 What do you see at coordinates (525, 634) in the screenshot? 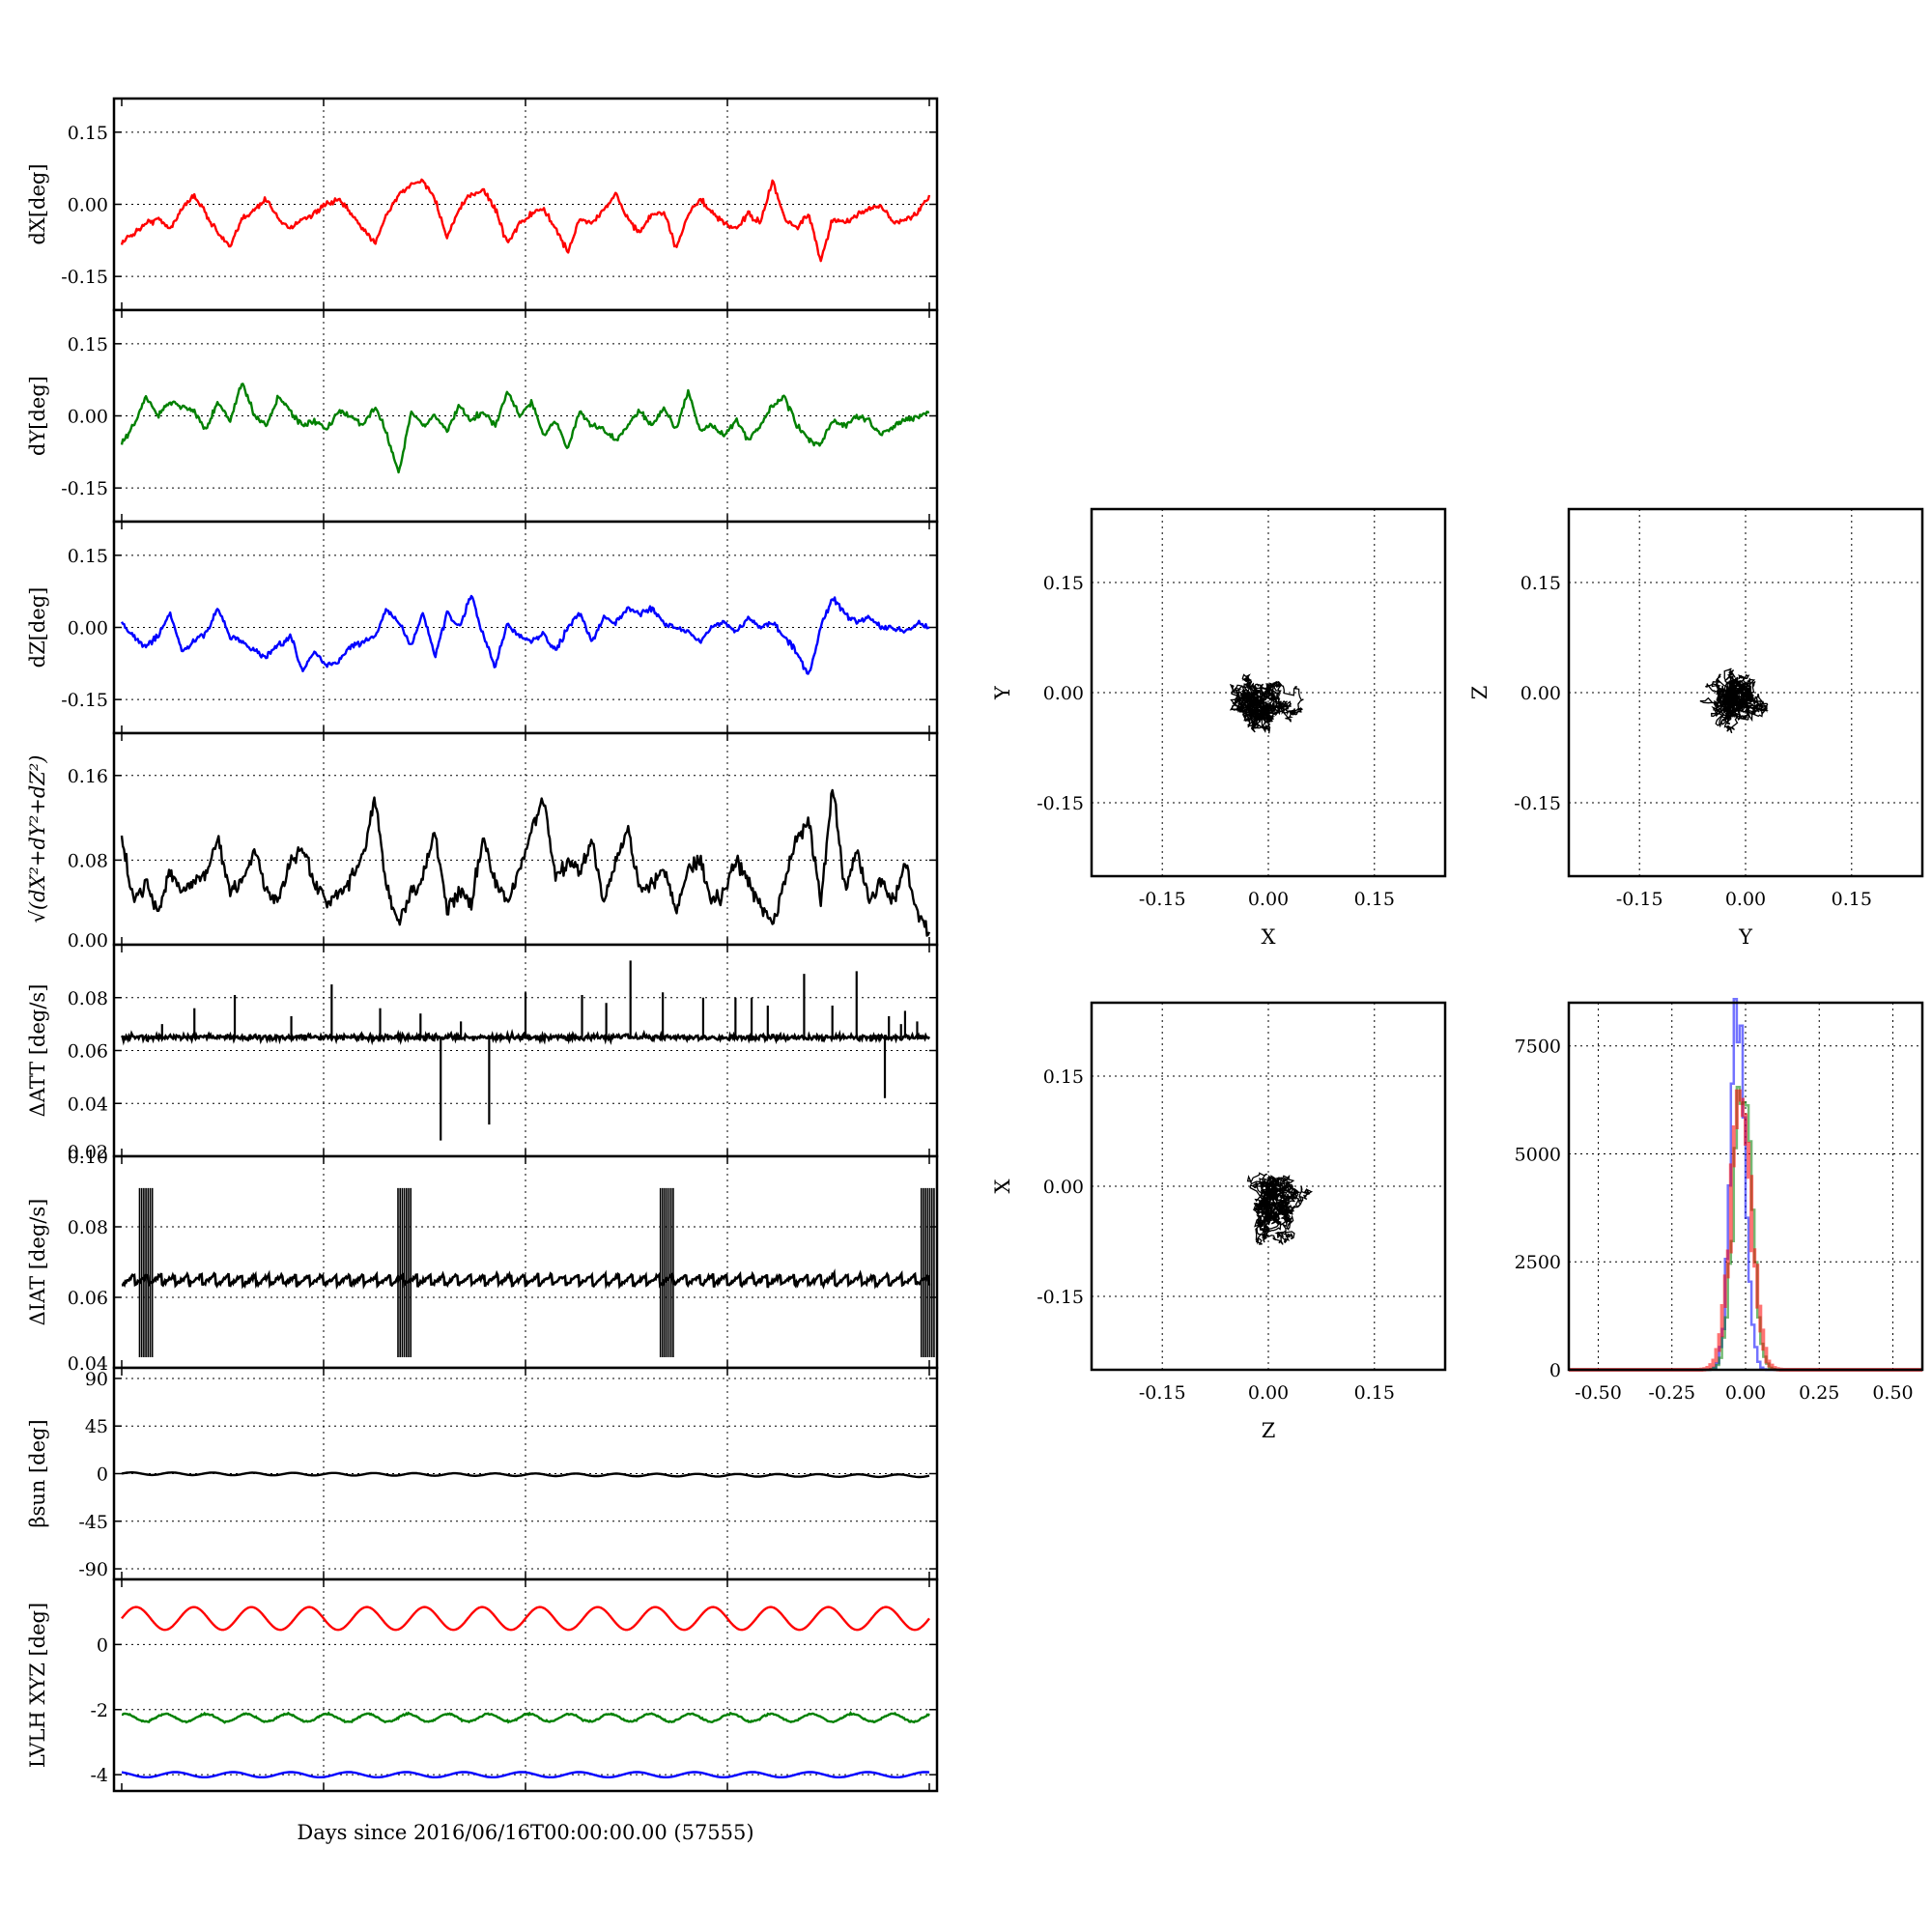
I see `dZ-series-line` at bounding box center [525, 634].